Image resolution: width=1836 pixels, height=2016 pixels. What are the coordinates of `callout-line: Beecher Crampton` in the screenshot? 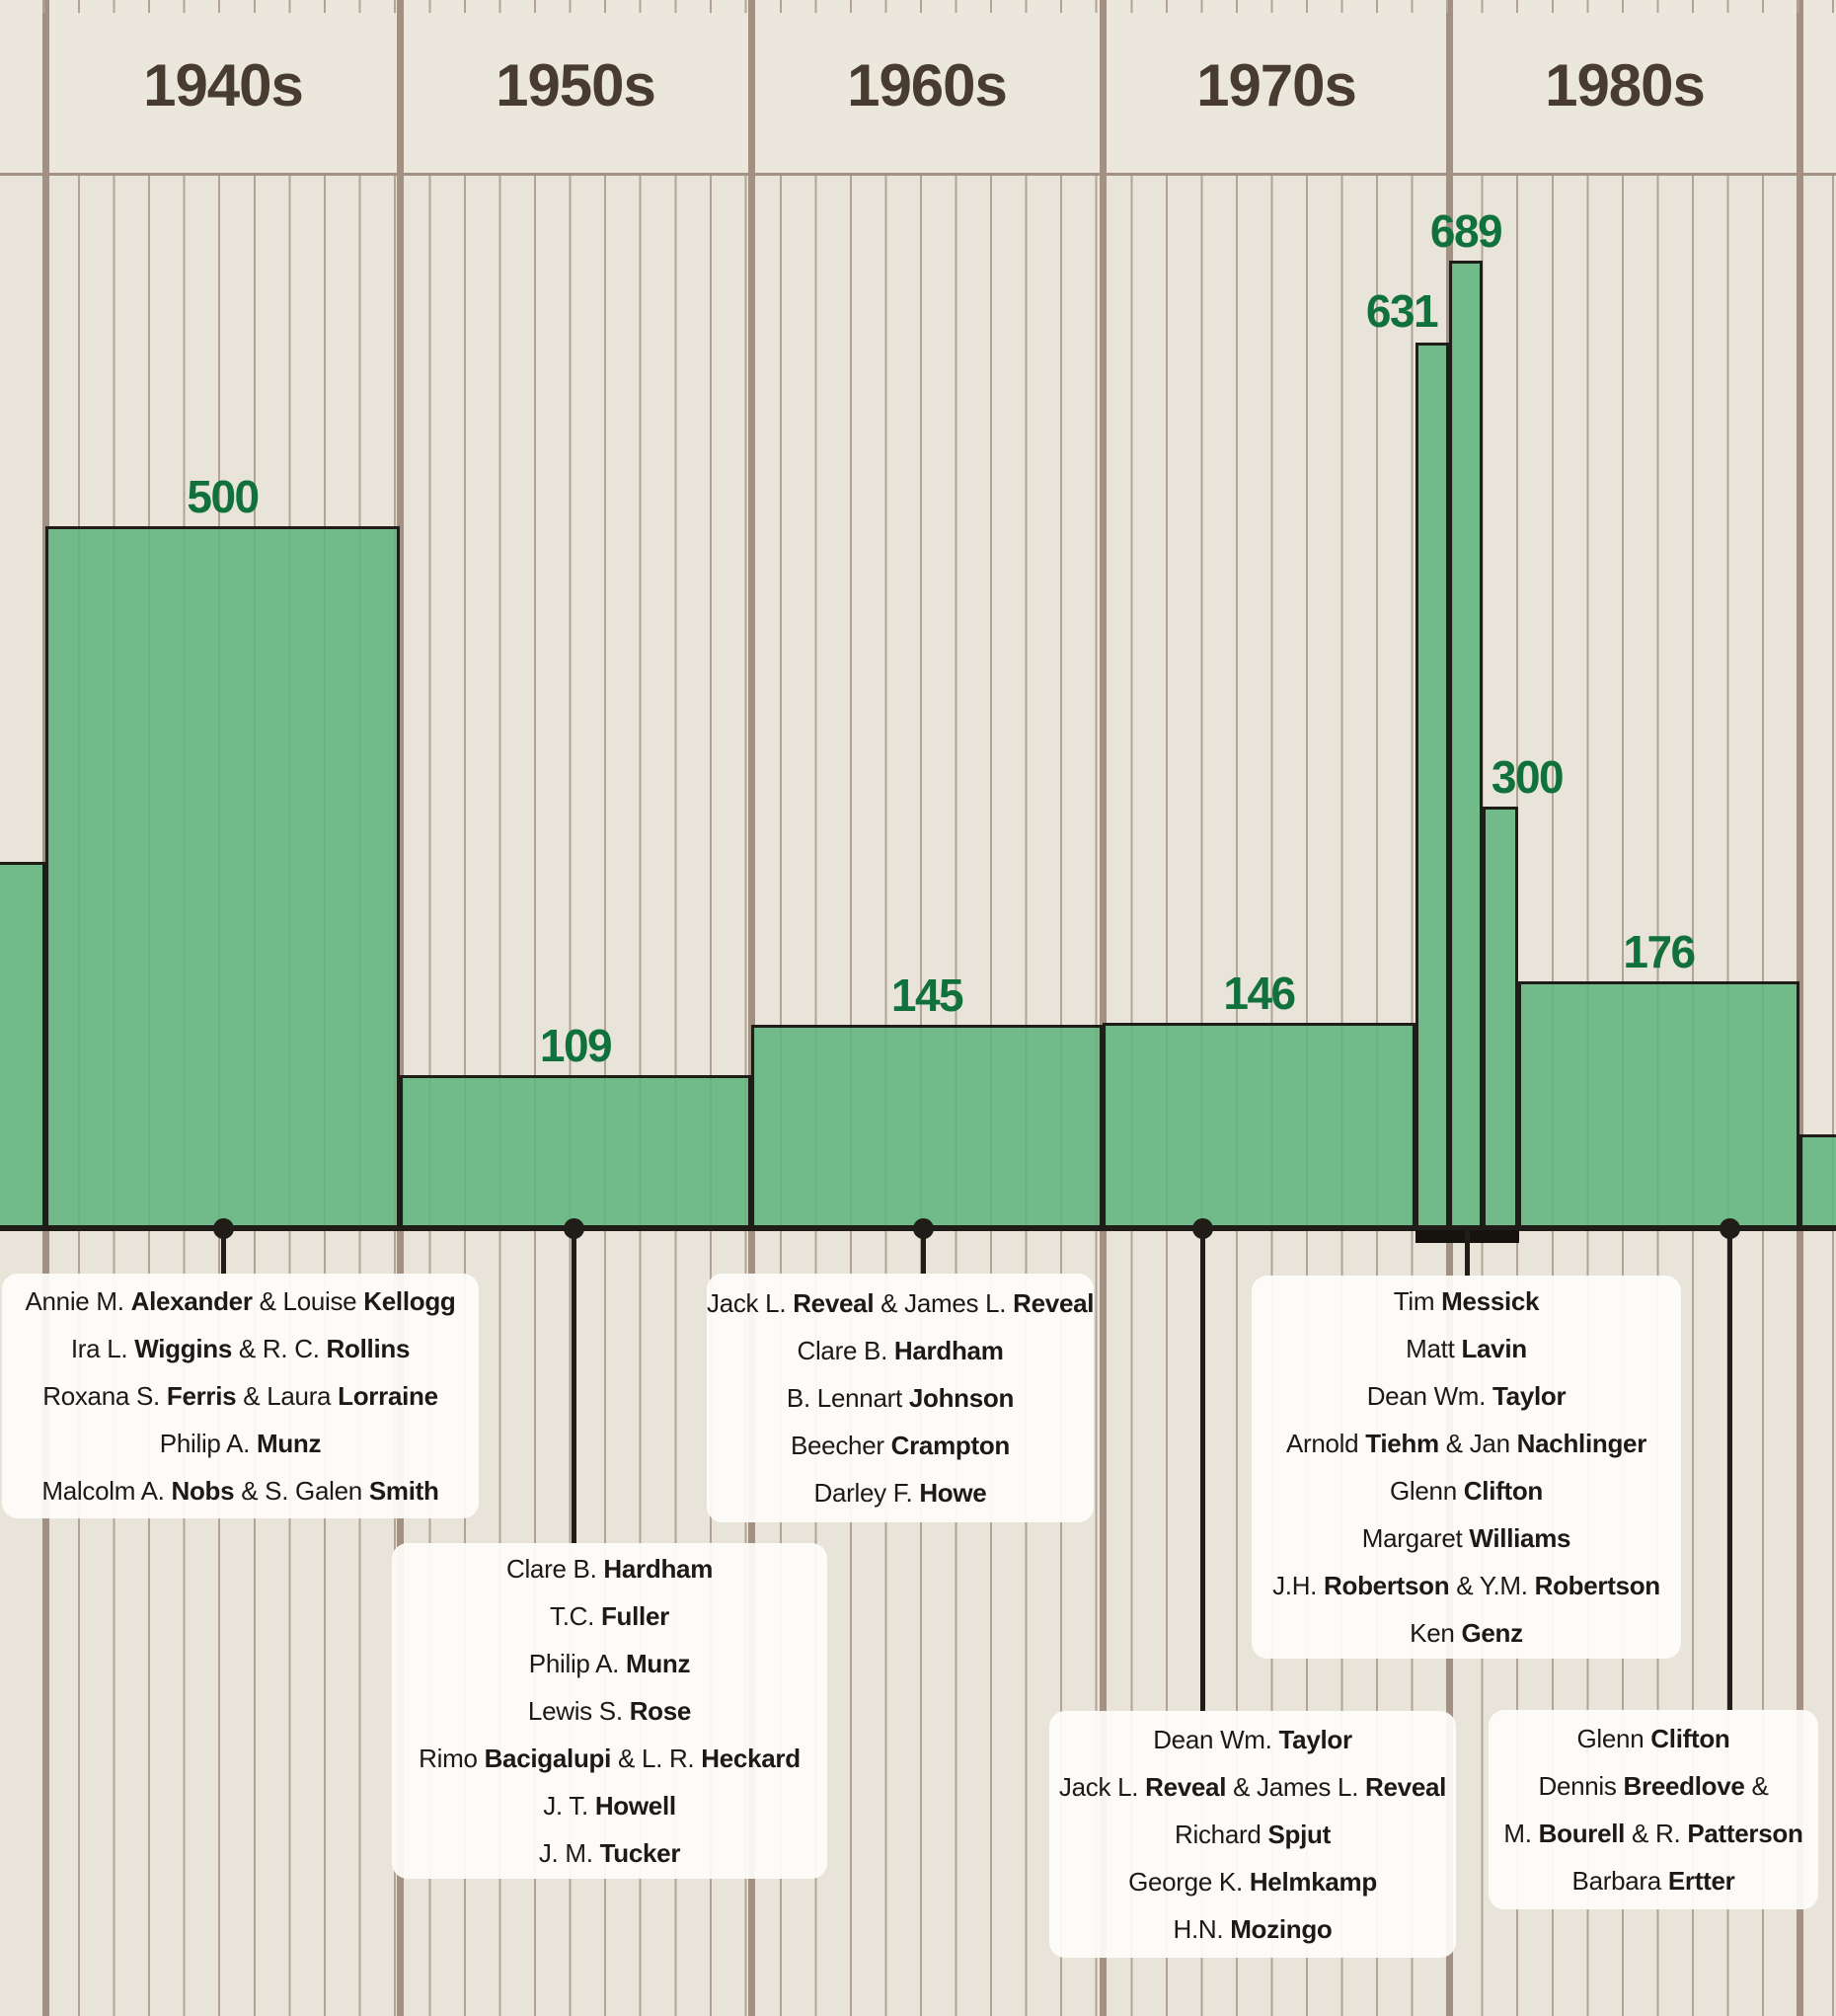 It's located at (900, 1445).